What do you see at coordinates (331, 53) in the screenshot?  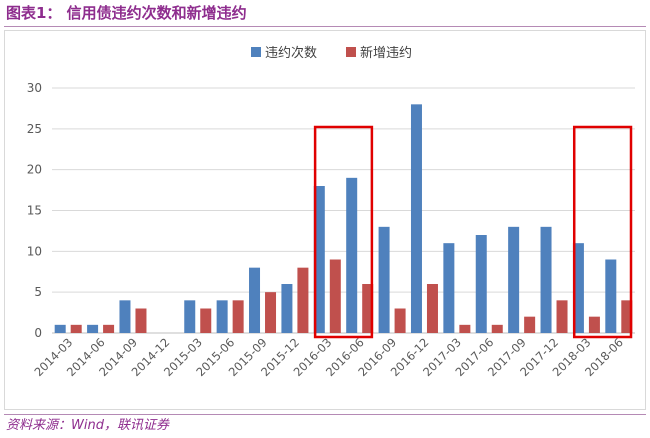 I see `legend: 违约次数 新增违约` at bounding box center [331, 53].